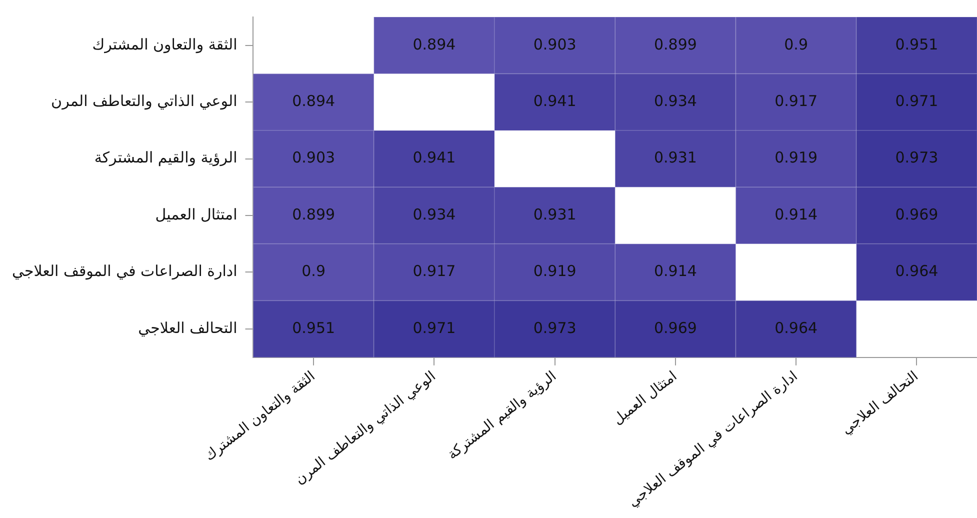  Describe the element at coordinates (645, 398) in the screenshot. I see `x-tick-label: امتثال العميل` at that location.